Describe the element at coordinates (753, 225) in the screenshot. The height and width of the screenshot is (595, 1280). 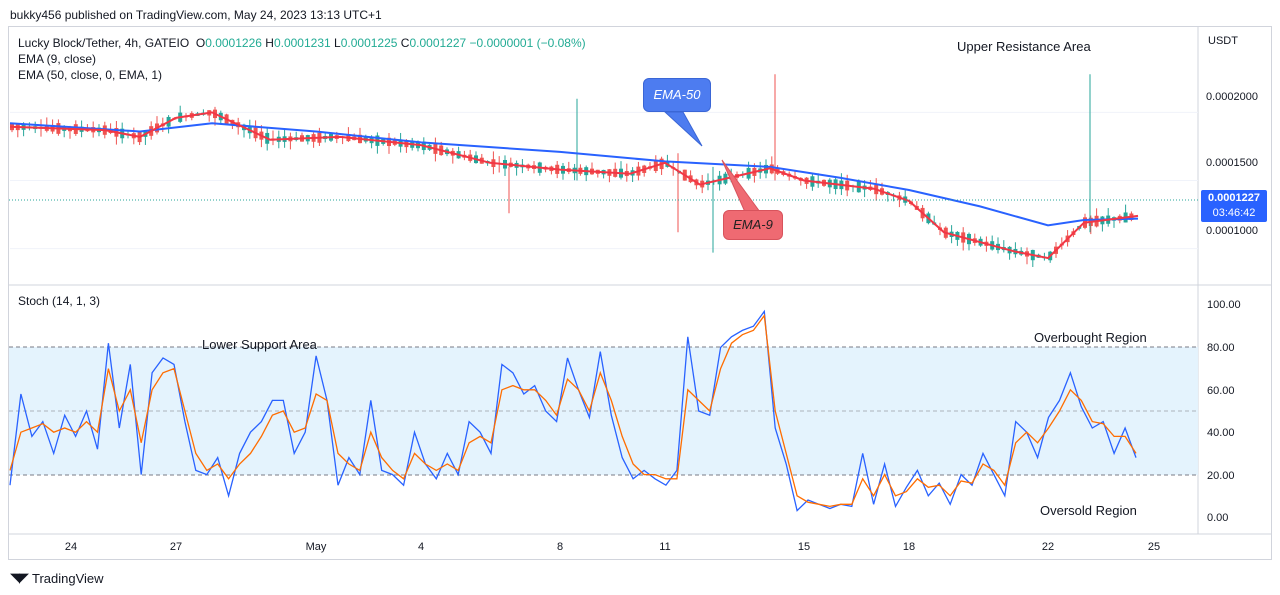
I see `ema9-callout: EMA-9` at that location.